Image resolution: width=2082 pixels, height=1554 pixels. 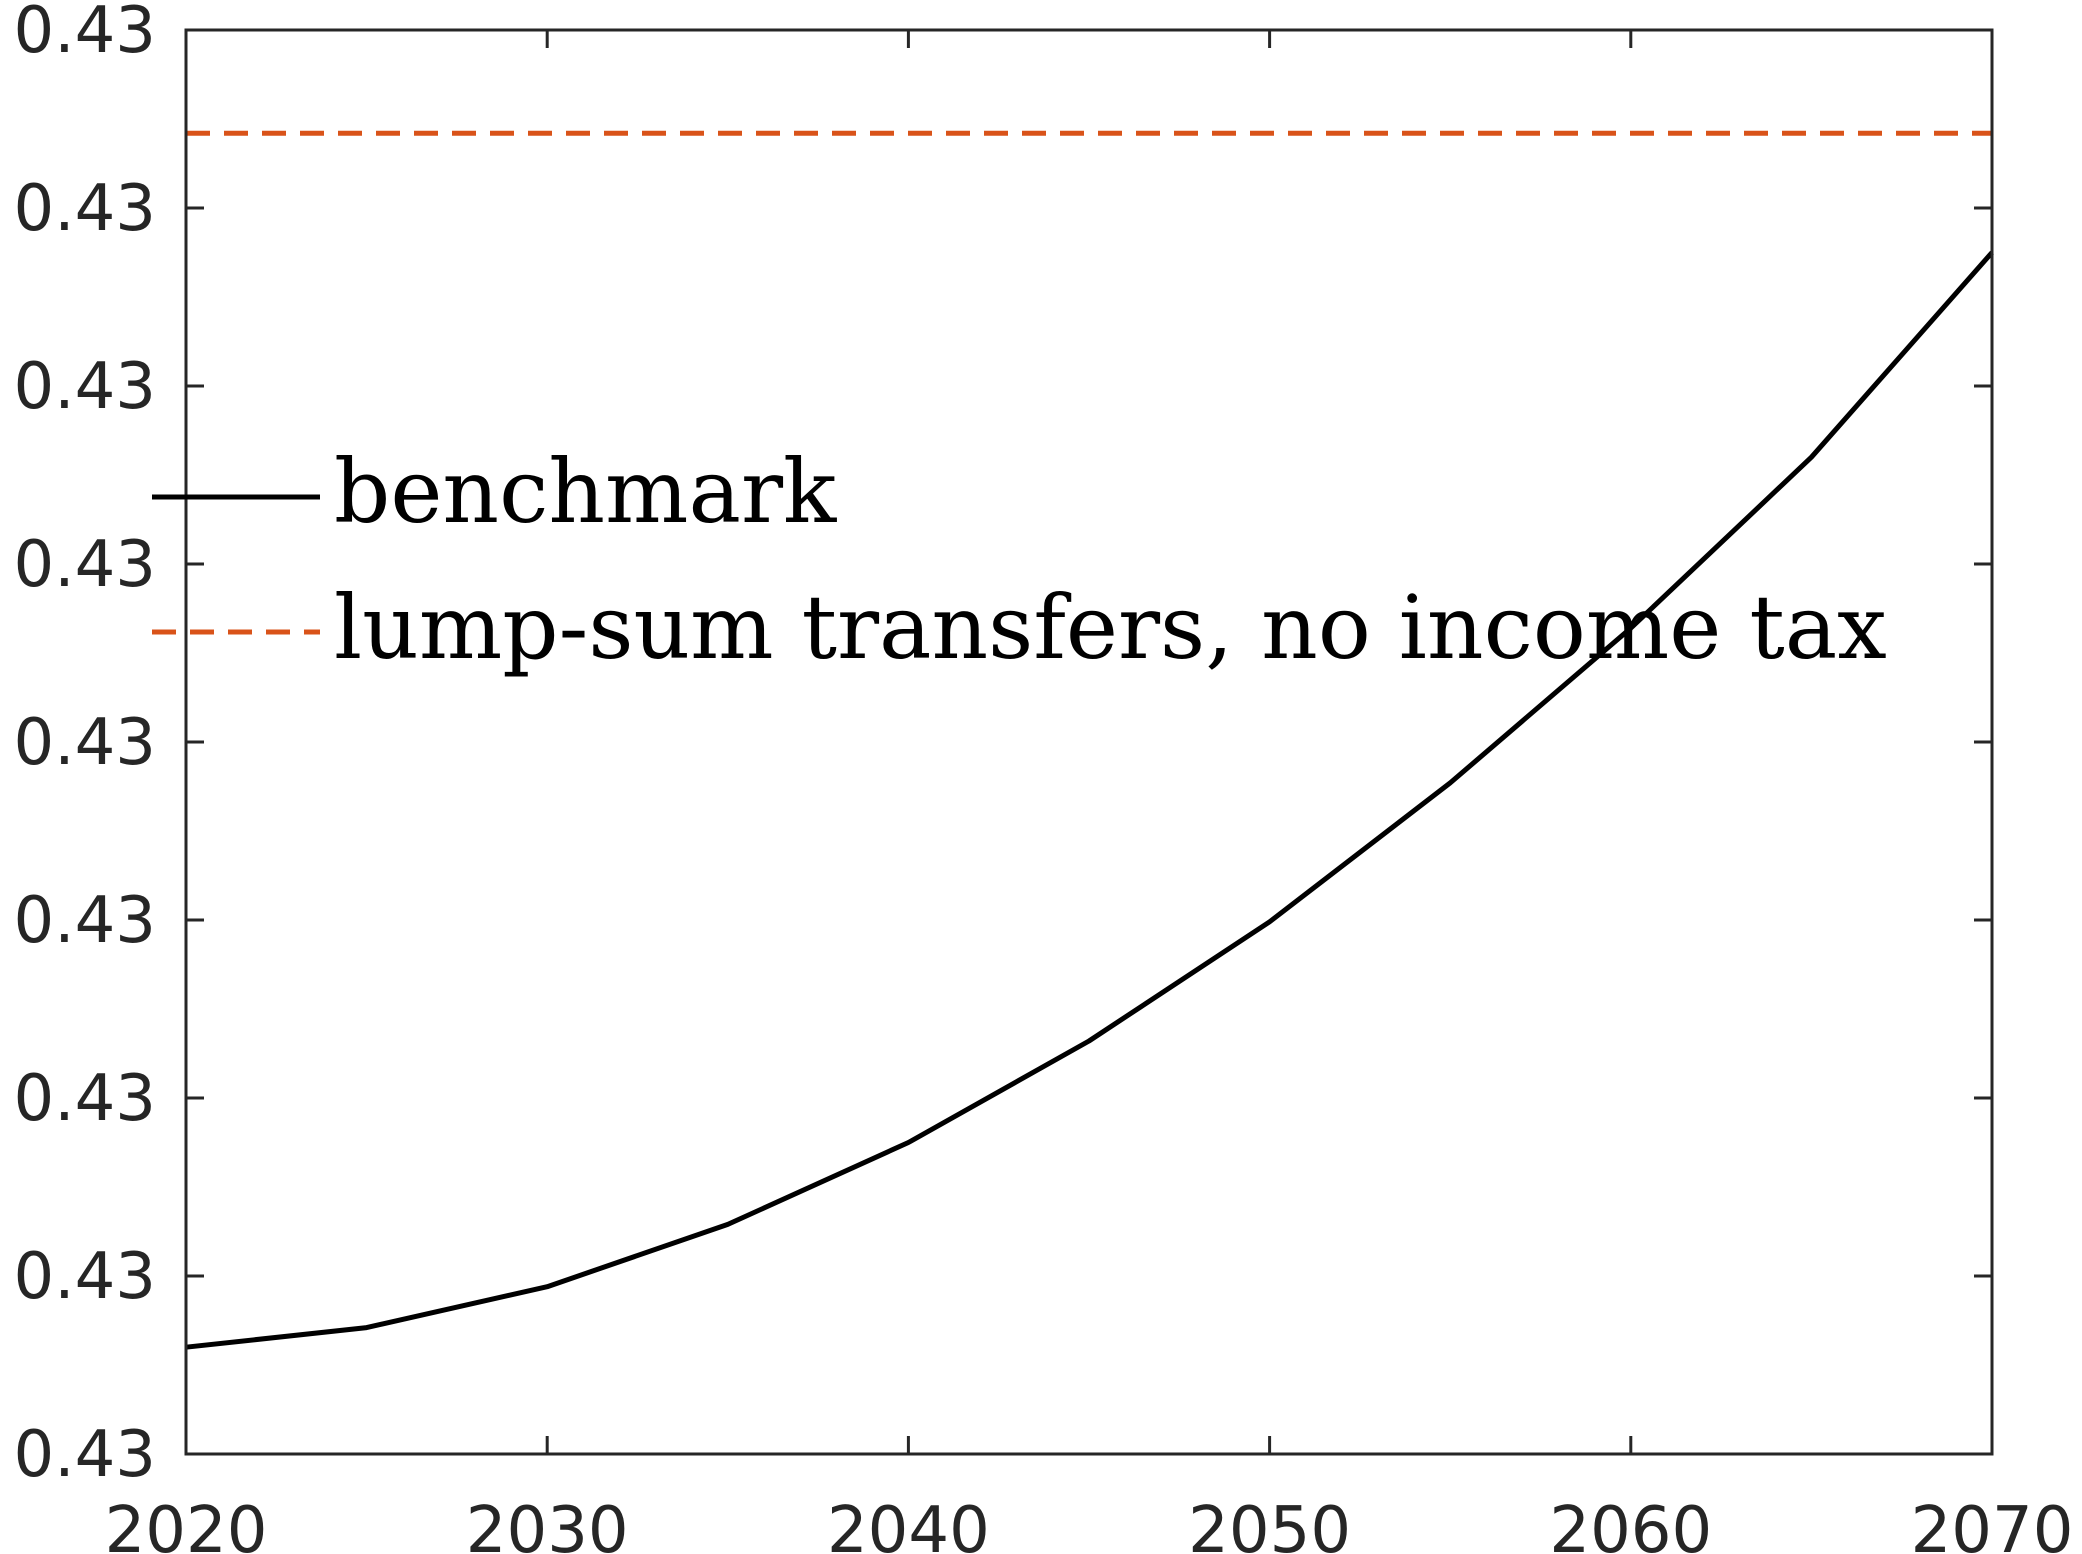 I want to click on x-tick-label: 2070, so click(x=1992, y=1524).